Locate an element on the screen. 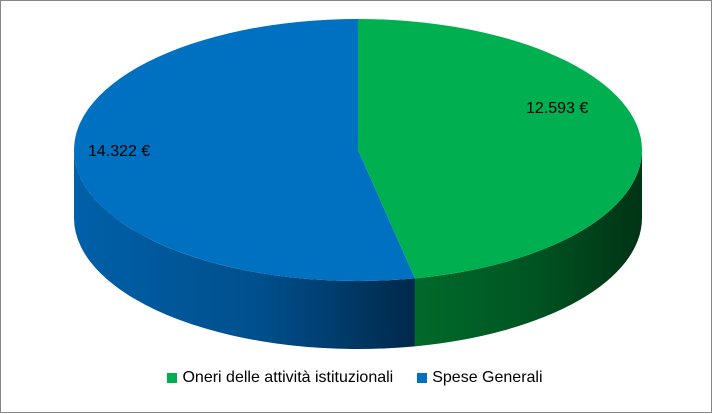 The image size is (712, 414). data-label-oneri: 12.593 € is located at coordinates (557, 108).